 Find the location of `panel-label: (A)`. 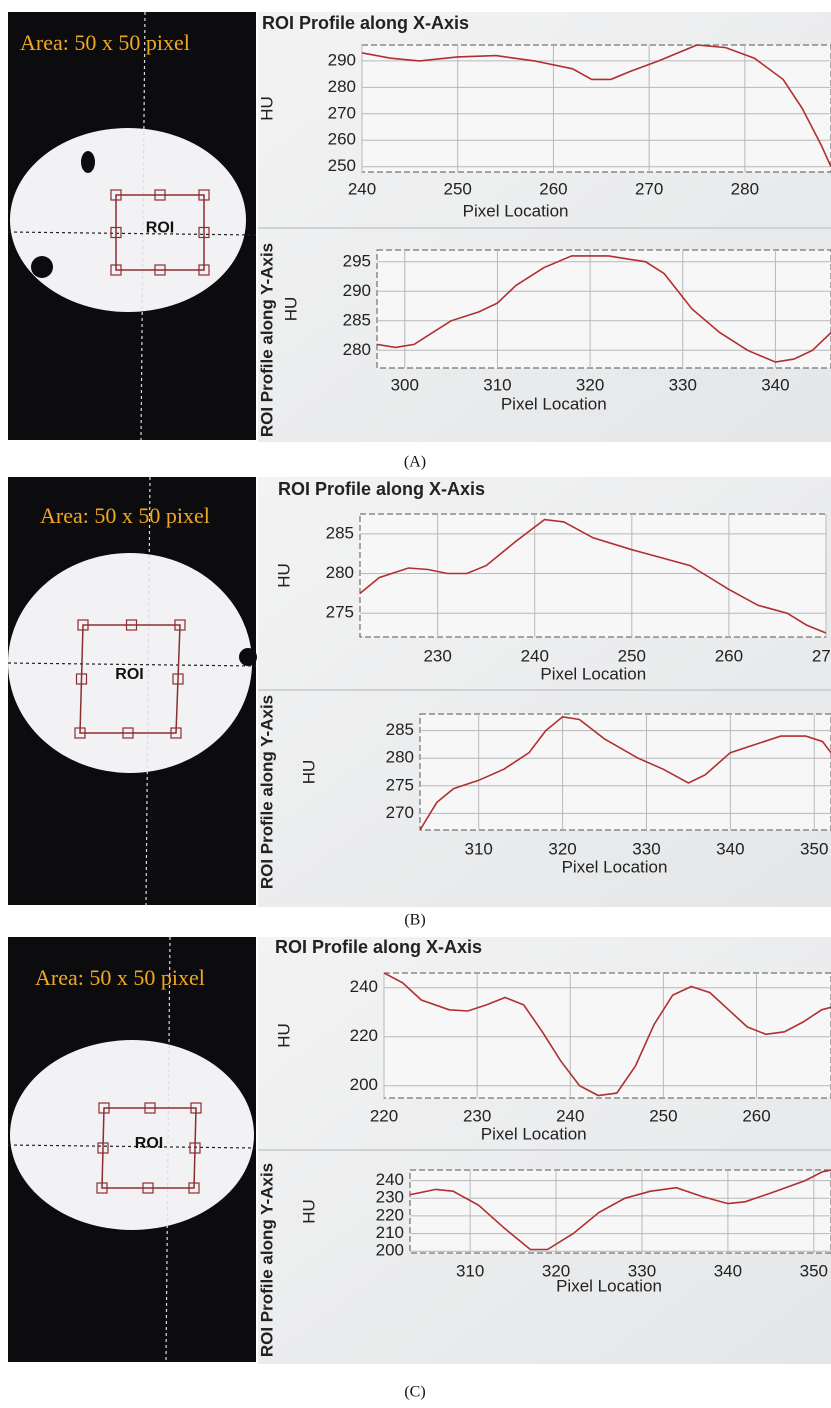

panel-label: (A) is located at coordinates (415, 462).